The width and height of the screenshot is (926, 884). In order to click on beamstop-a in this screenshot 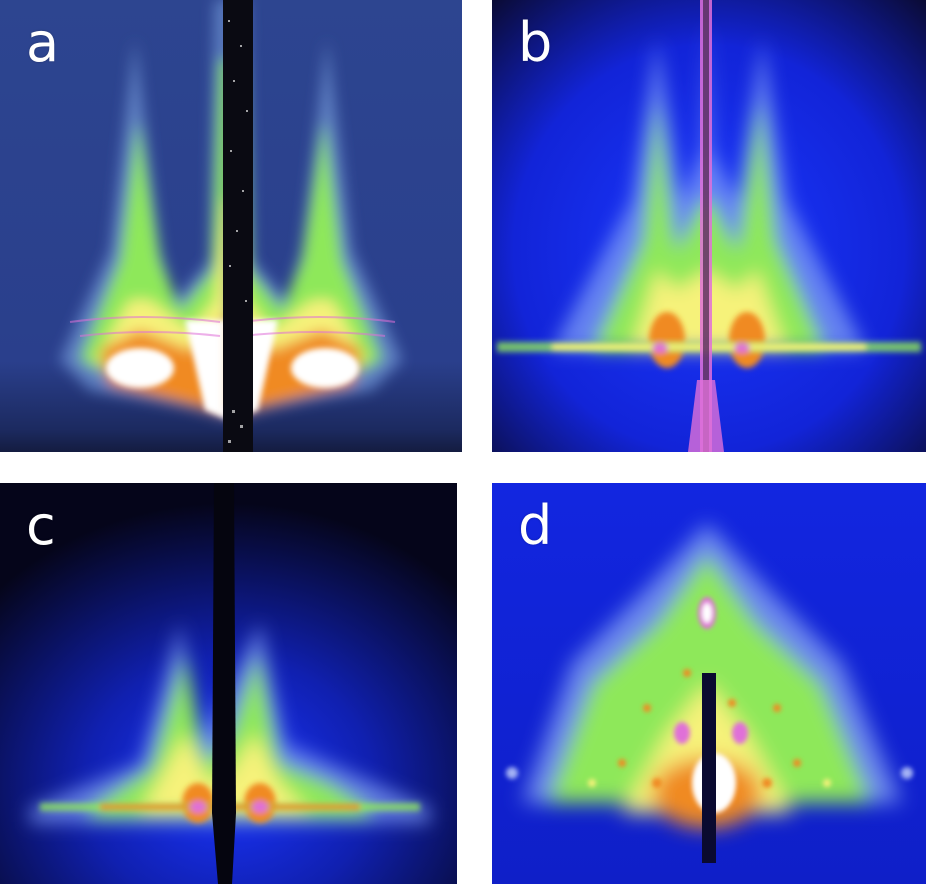, I will do `click(238, 226)`.